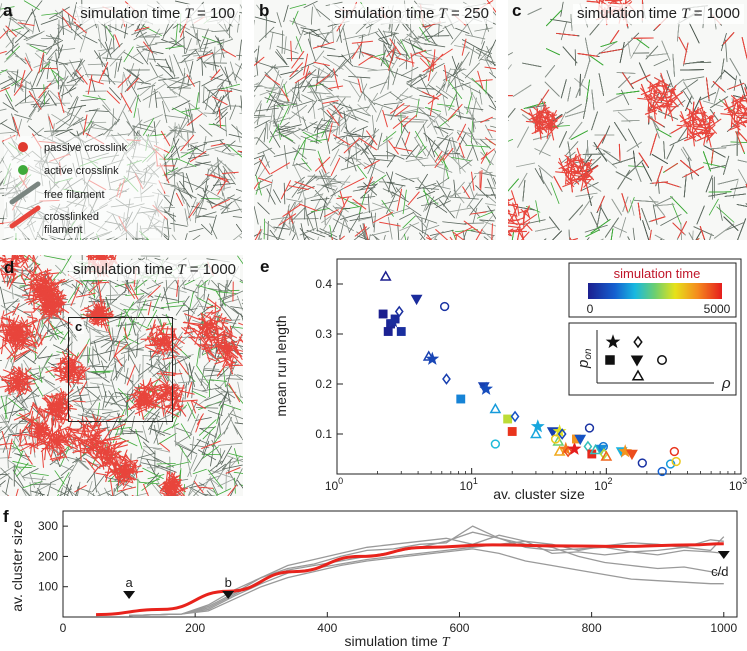 The width and height of the screenshot is (747, 651). Describe the element at coordinates (592, 628) in the screenshot. I see `chart-f-xtick-label: 800` at that location.